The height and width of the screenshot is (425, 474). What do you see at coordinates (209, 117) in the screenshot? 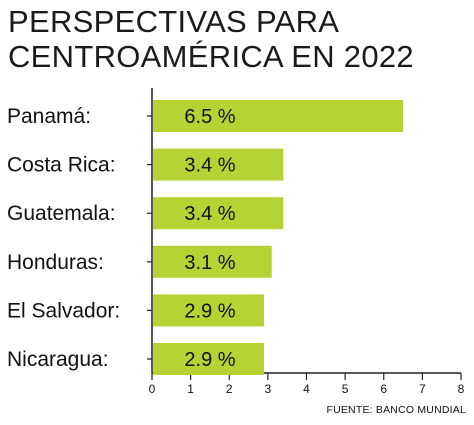
I see `bar-value-label: 6.5 %` at bounding box center [209, 117].